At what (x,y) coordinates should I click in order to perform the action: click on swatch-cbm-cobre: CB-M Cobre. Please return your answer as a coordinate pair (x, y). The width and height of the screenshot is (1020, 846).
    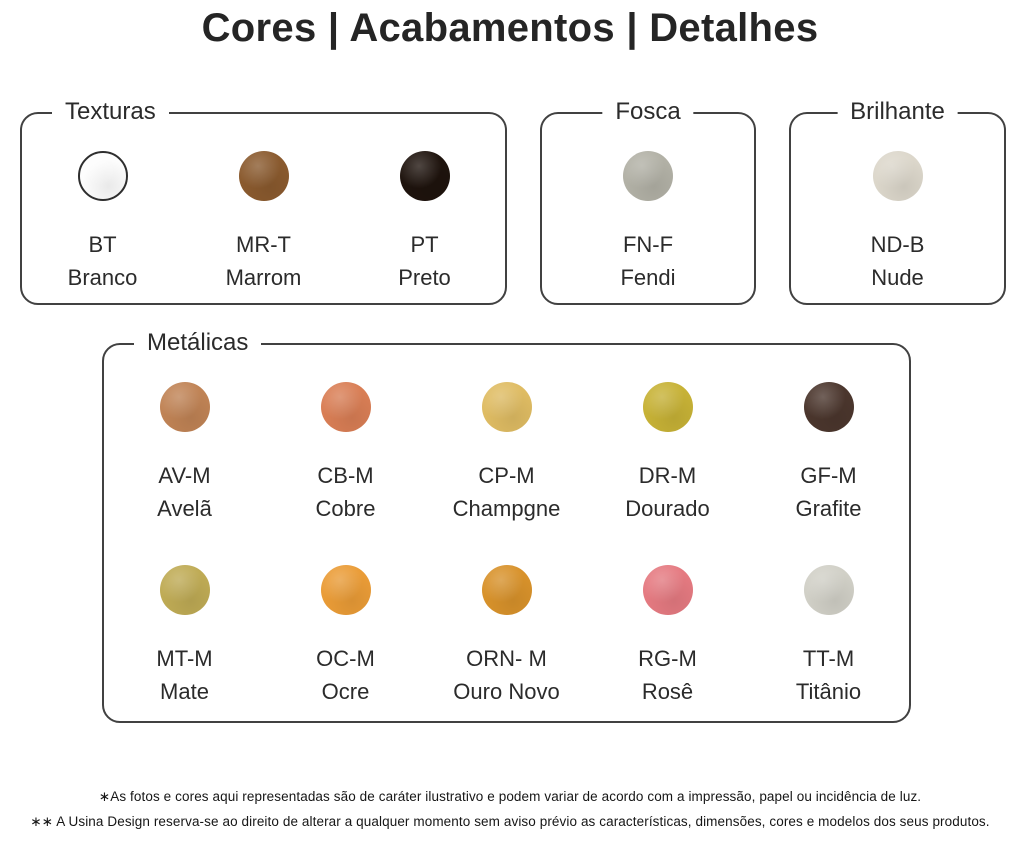
    Looking at the image, I should click on (345, 453).